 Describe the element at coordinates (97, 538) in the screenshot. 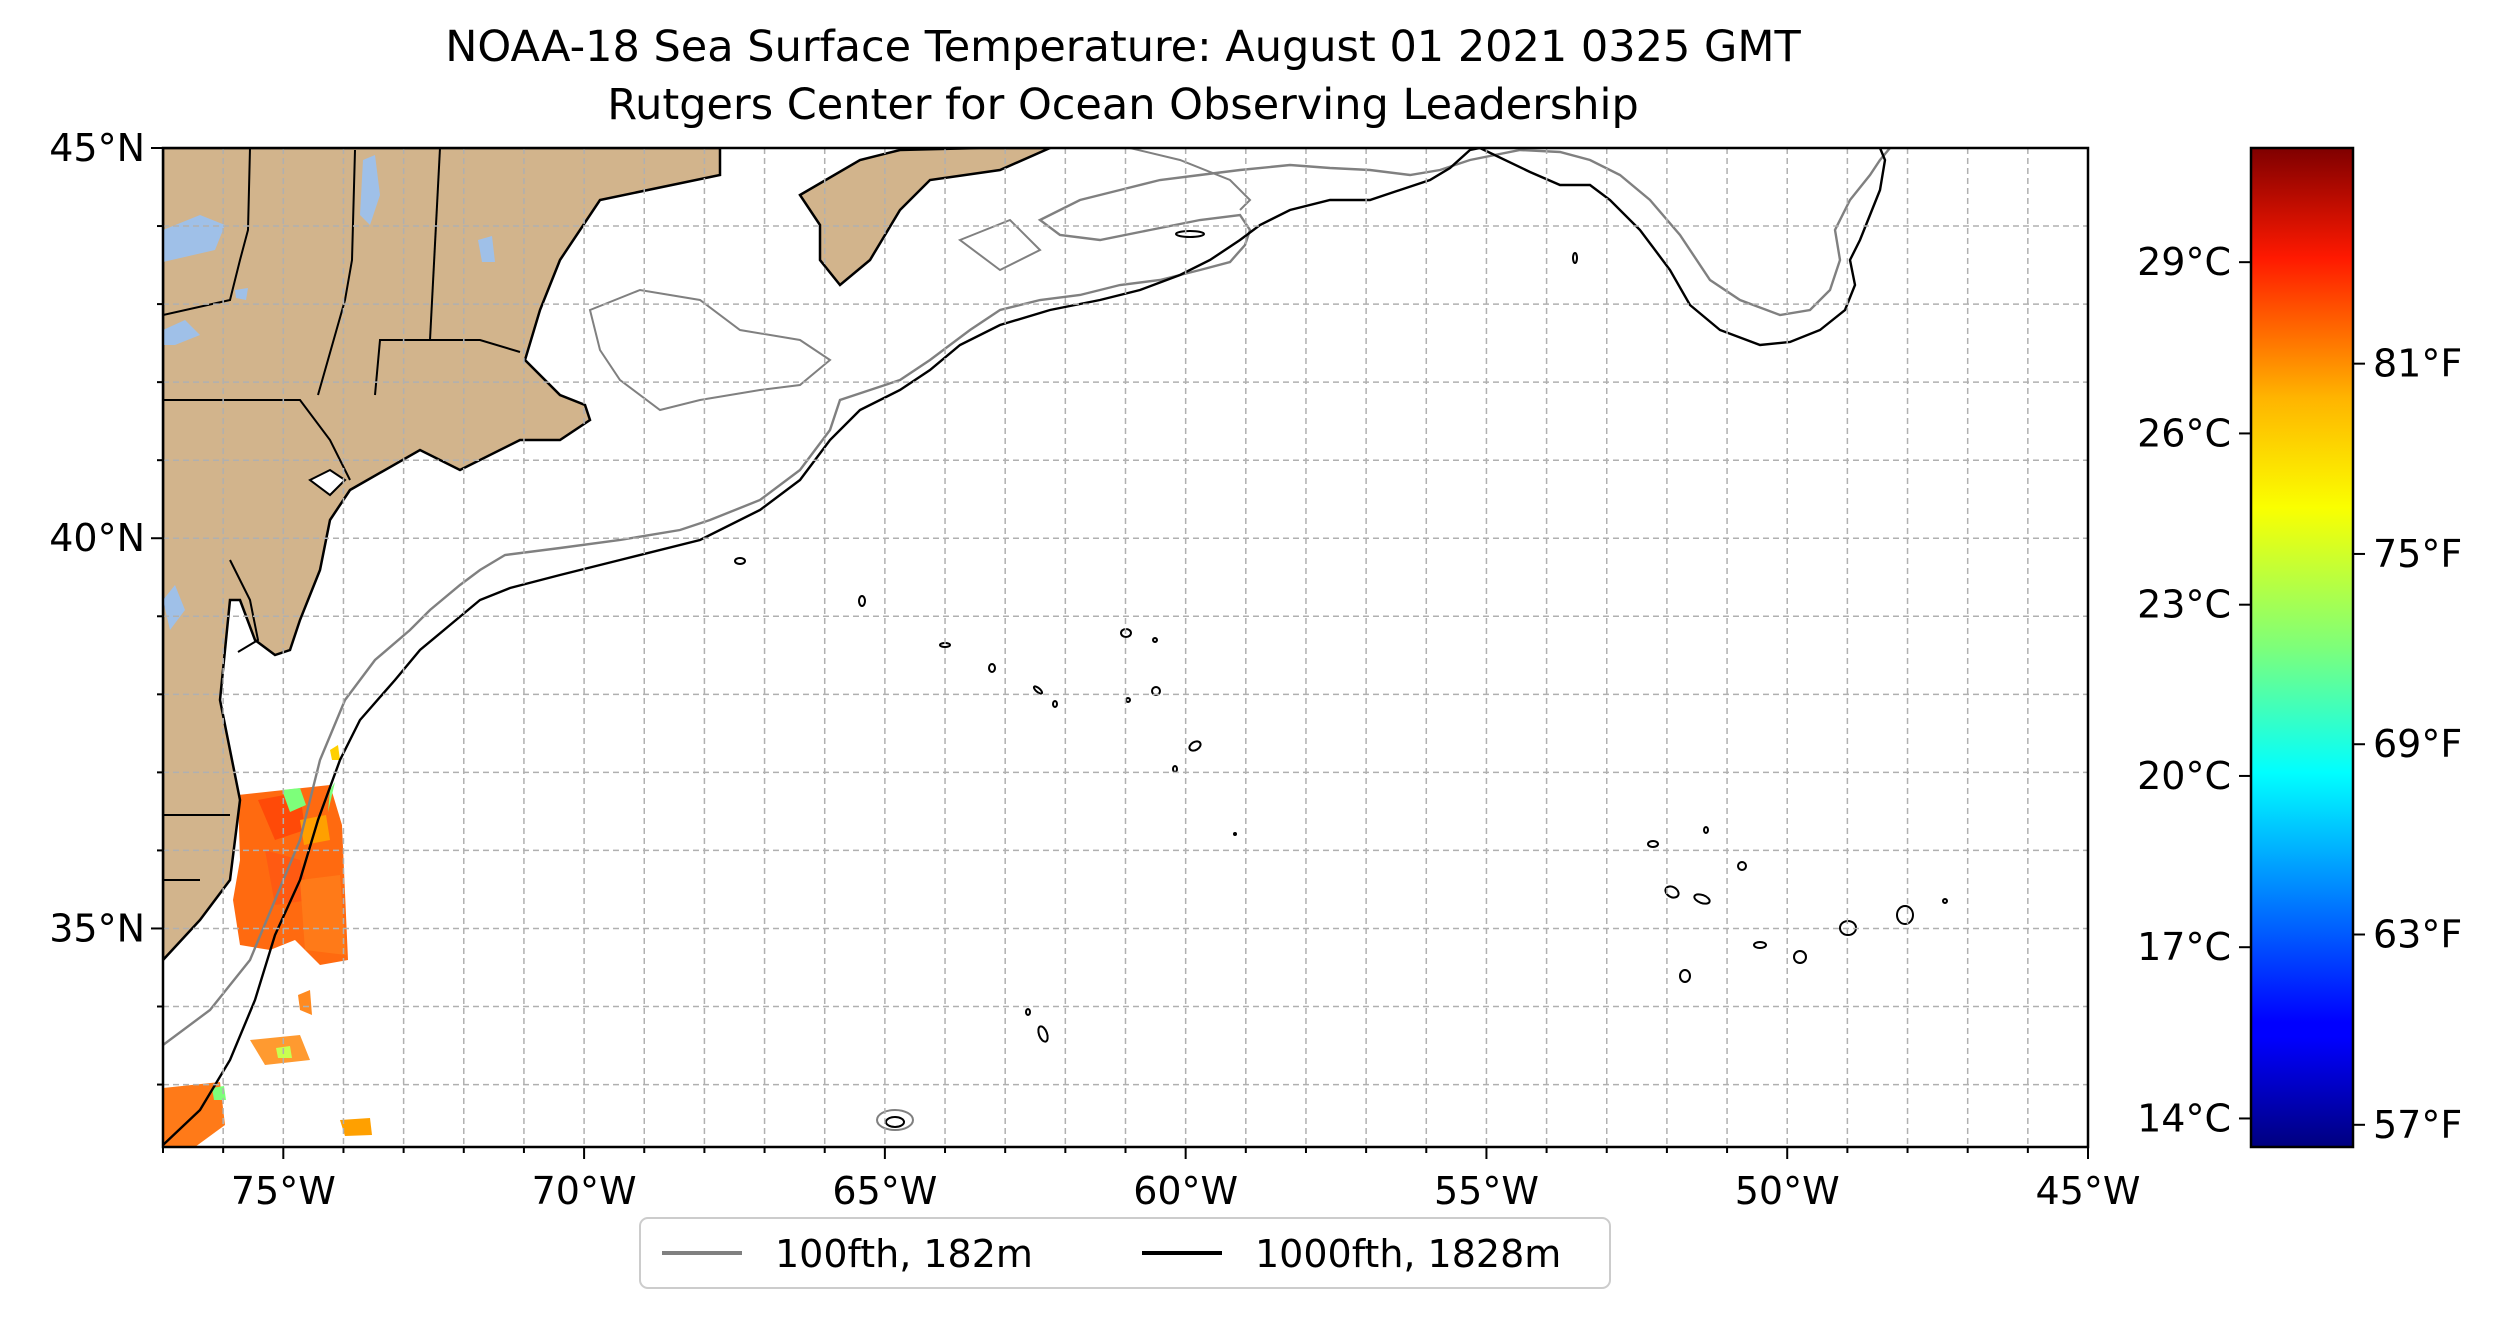

I see `lat-tick-label: 40°N` at that location.